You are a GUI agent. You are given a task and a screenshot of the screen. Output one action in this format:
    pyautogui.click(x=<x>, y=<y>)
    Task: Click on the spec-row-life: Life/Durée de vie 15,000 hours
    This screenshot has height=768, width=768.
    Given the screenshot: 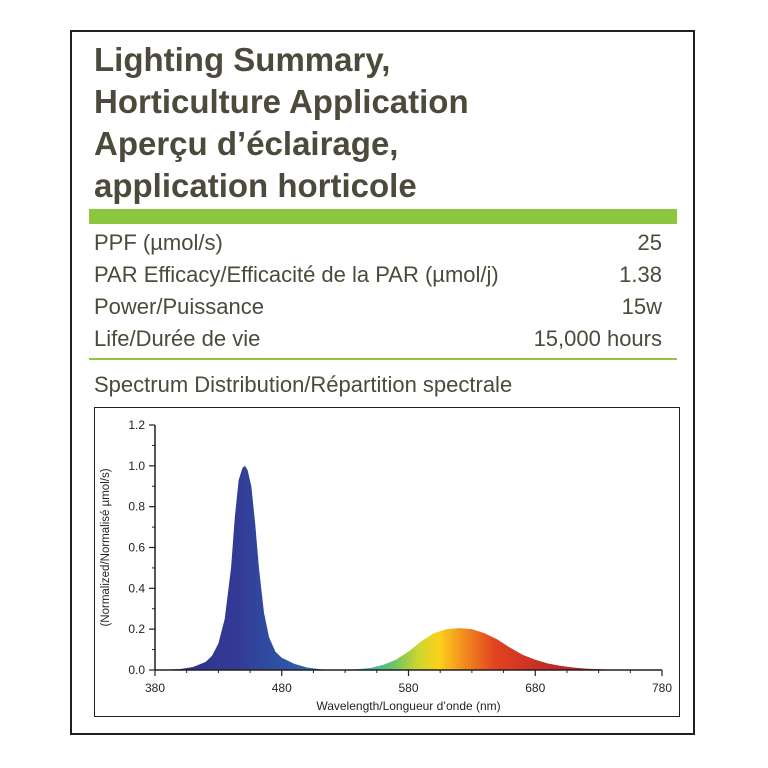 What is the action you would take?
    pyautogui.click(x=378, y=339)
    